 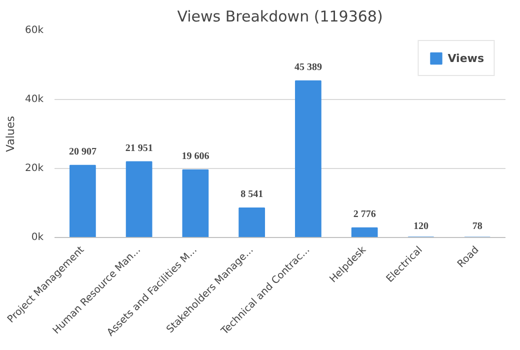 What do you see at coordinates (364, 214) in the screenshot?
I see `data-label: 2 776` at bounding box center [364, 214].